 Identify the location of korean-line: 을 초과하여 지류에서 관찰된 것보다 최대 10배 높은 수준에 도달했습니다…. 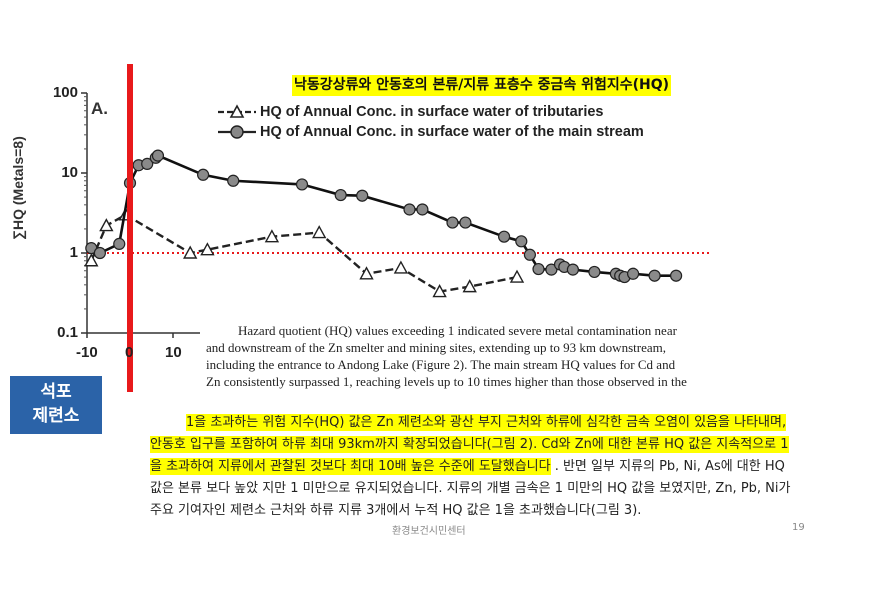
(500, 467).